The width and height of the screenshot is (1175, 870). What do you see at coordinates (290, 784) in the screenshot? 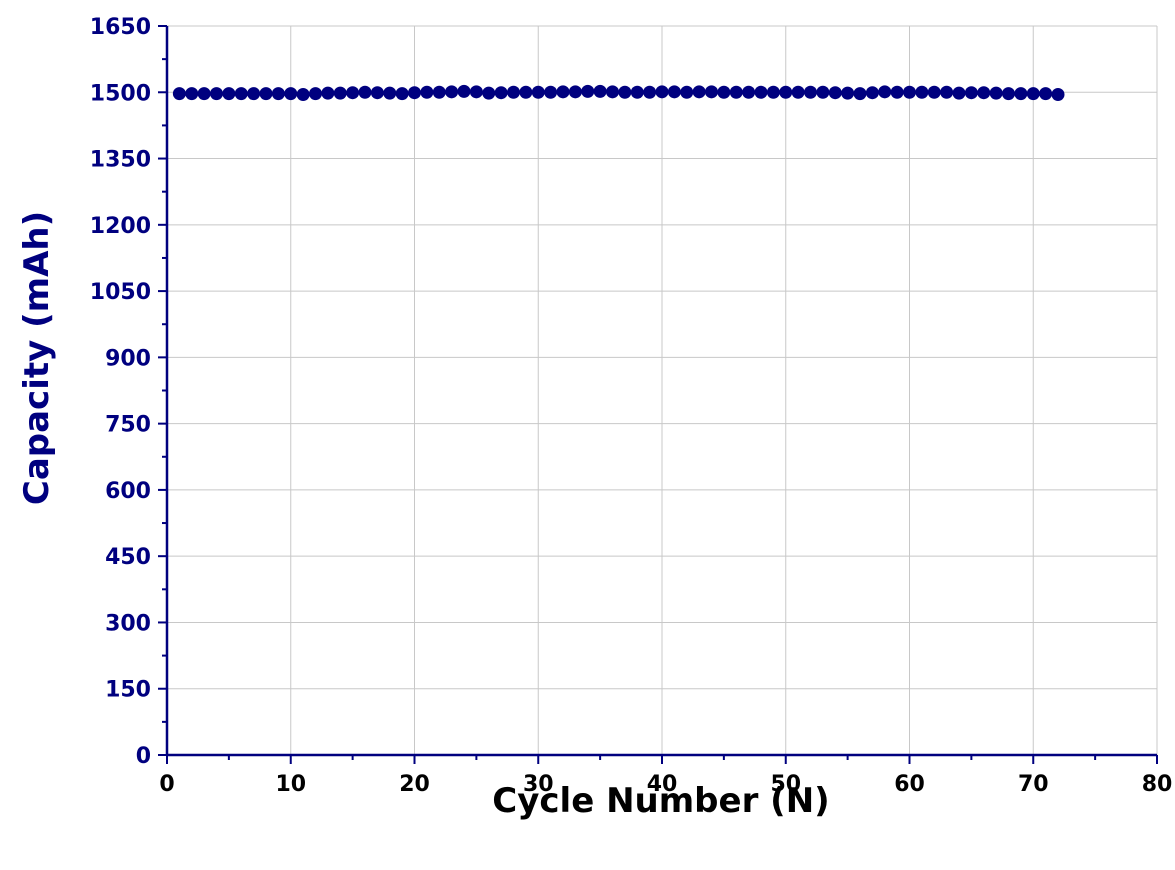
I see `x-tick-label: 10` at bounding box center [290, 784].